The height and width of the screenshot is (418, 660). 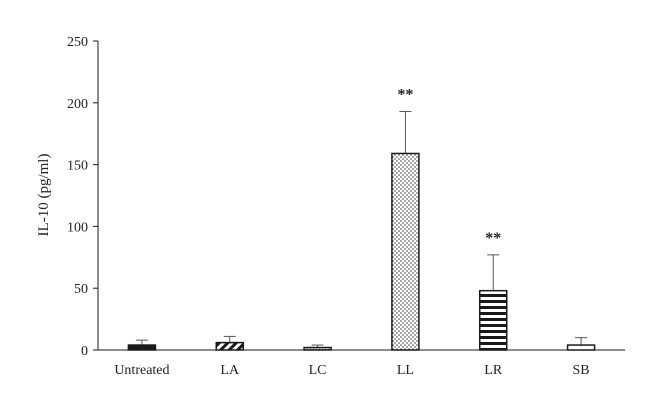 What do you see at coordinates (77, 166) in the screenshot?
I see `y-tick-label: 150` at bounding box center [77, 166].